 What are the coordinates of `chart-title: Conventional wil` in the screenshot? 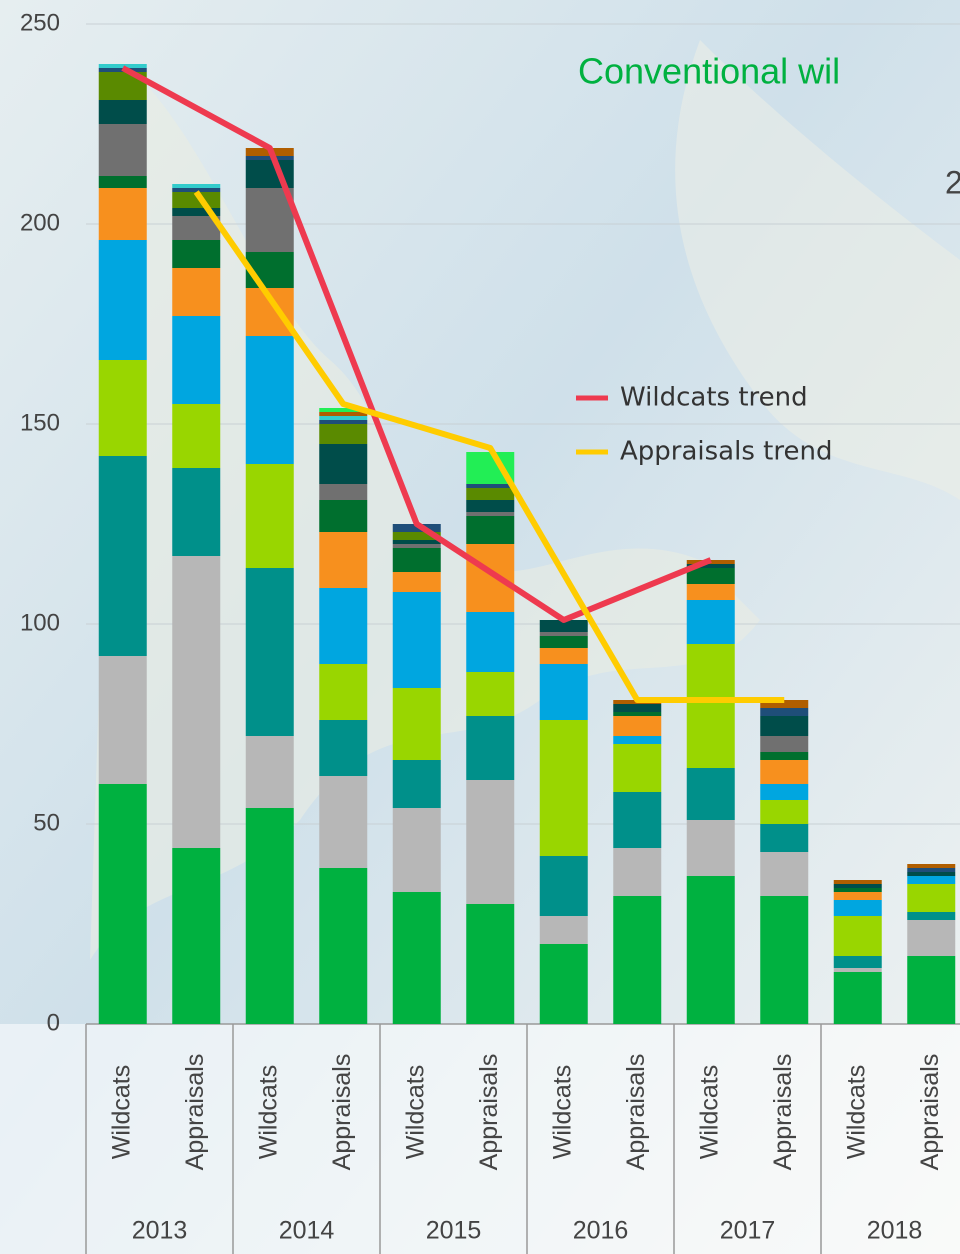 It's located at (709, 71).